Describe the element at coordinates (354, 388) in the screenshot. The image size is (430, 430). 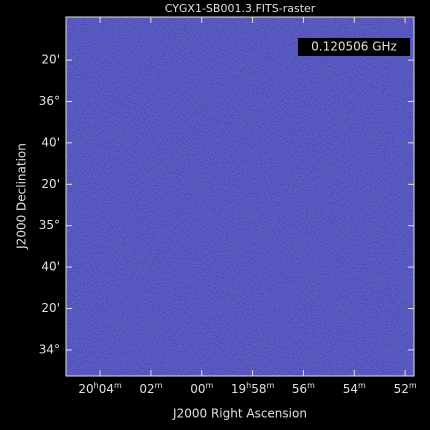
I see `x-tick-label: 54m` at that location.